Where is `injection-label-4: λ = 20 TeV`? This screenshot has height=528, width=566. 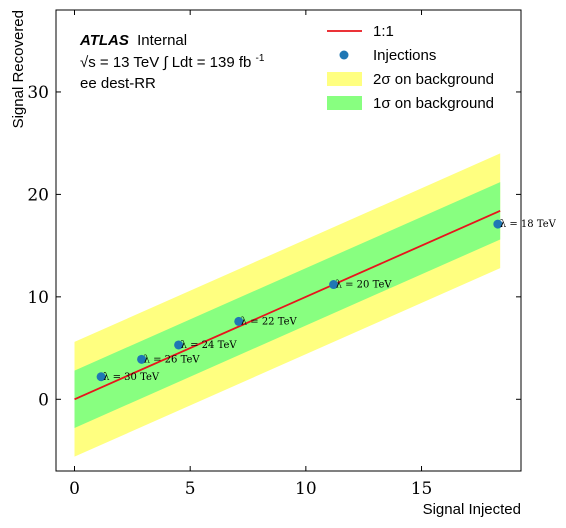
injection-label-4: λ = 20 TeV is located at coordinates (364, 285).